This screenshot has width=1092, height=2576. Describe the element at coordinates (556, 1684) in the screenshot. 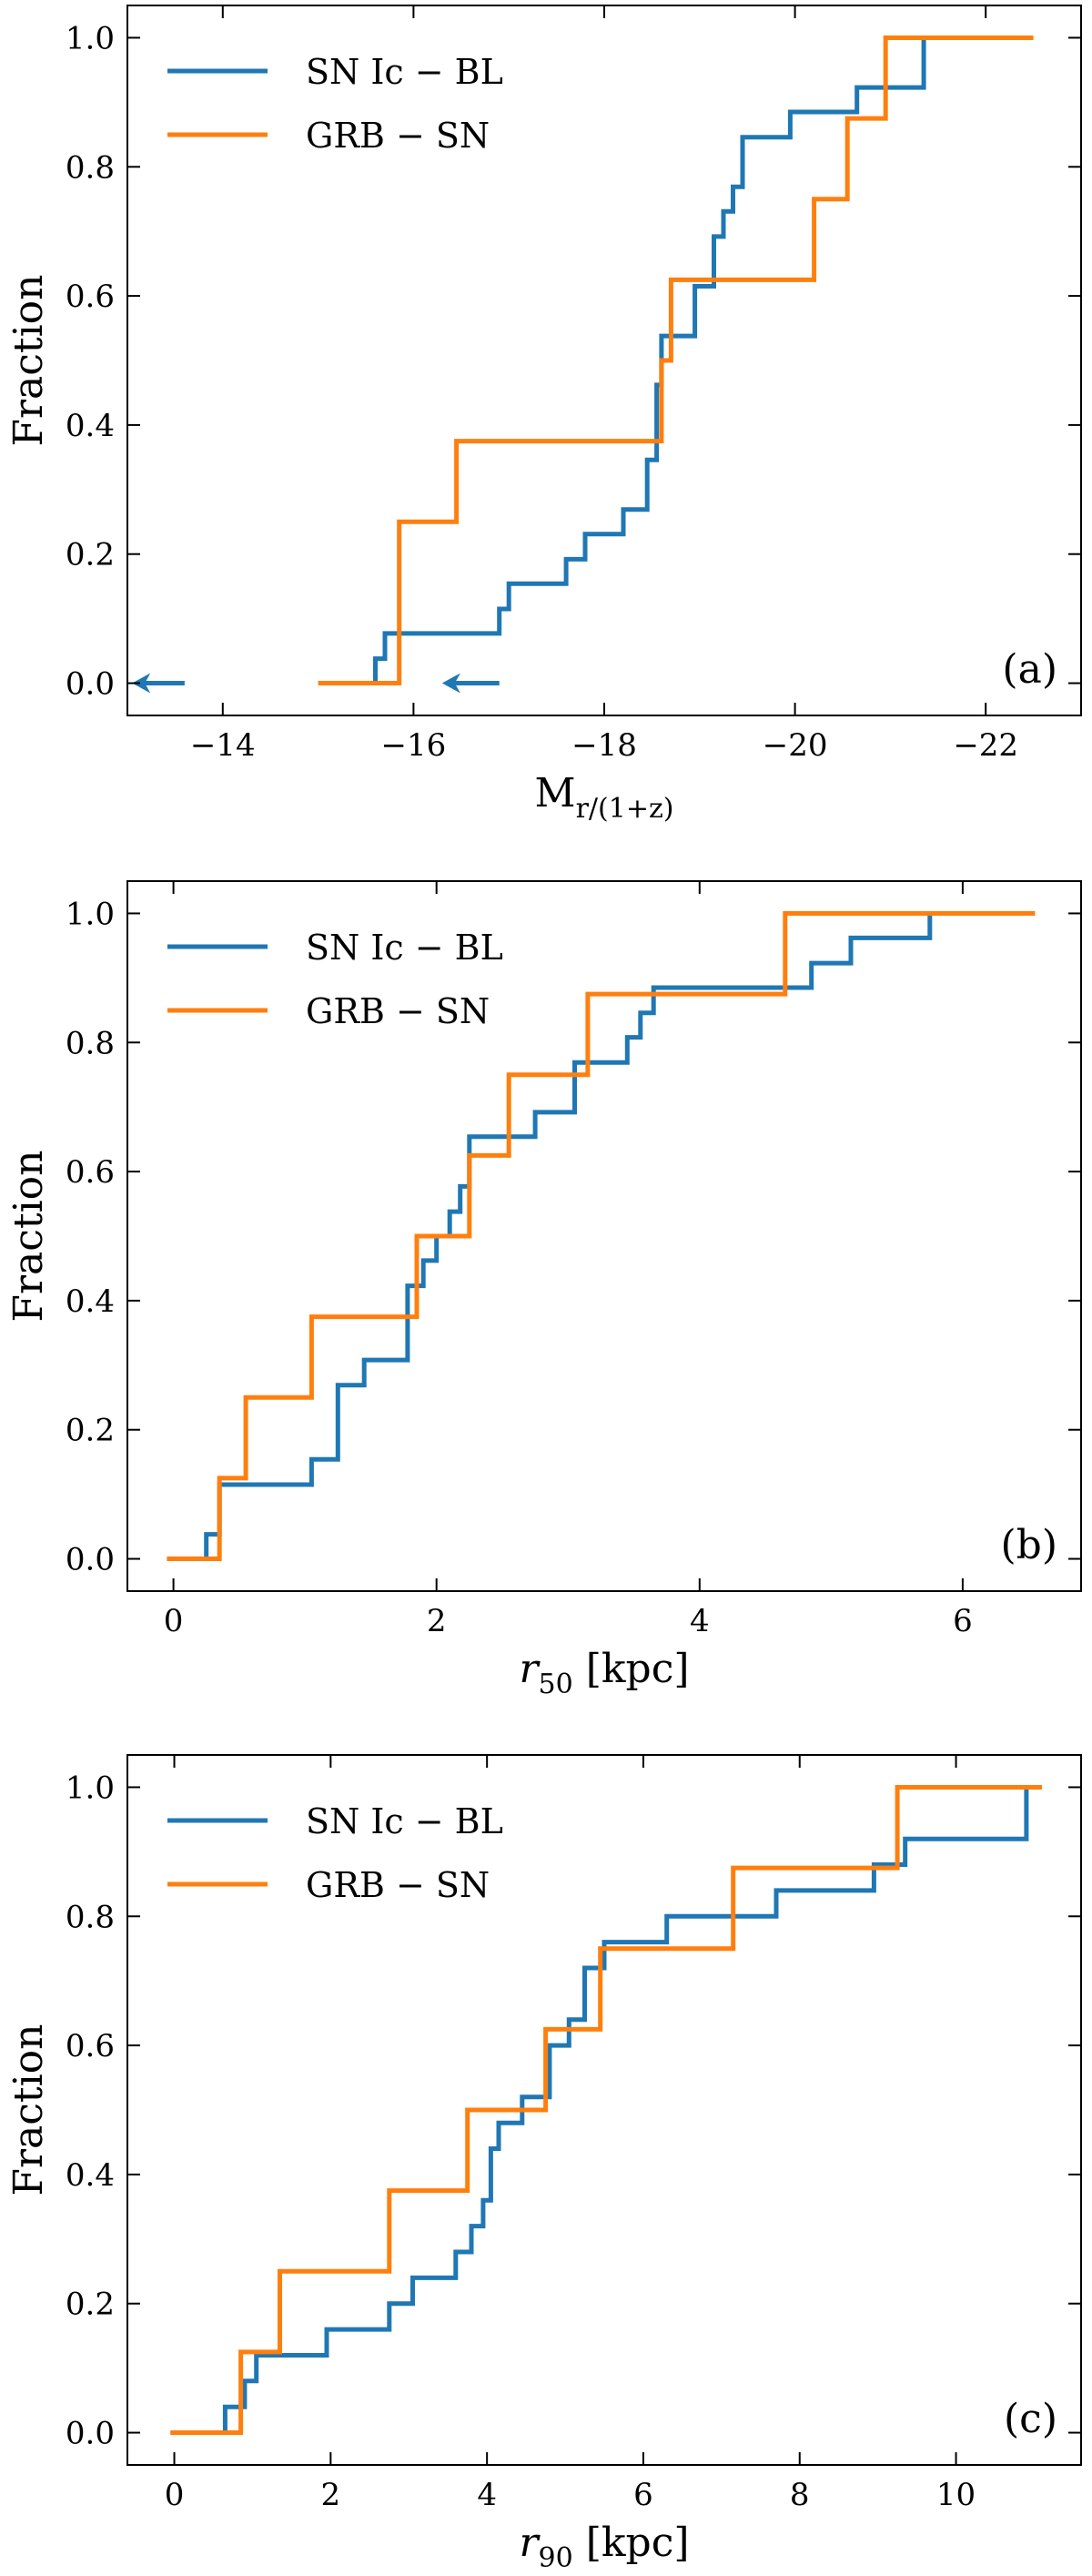

I see `x-axis-label-subscript: 50` at that location.